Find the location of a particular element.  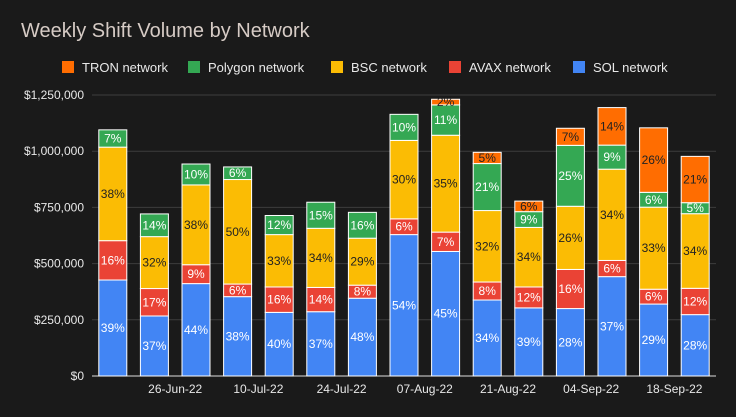

y-tick-label: $250,000 is located at coordinates (59, 320).